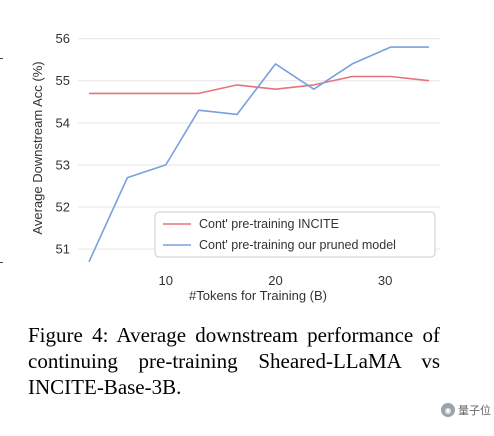 This screenshot has height=436, width=494. What do you see at coordinates (63, 122) in the screenshot?
I see `y-tick-label: 54` at bounding box center [63, 122].